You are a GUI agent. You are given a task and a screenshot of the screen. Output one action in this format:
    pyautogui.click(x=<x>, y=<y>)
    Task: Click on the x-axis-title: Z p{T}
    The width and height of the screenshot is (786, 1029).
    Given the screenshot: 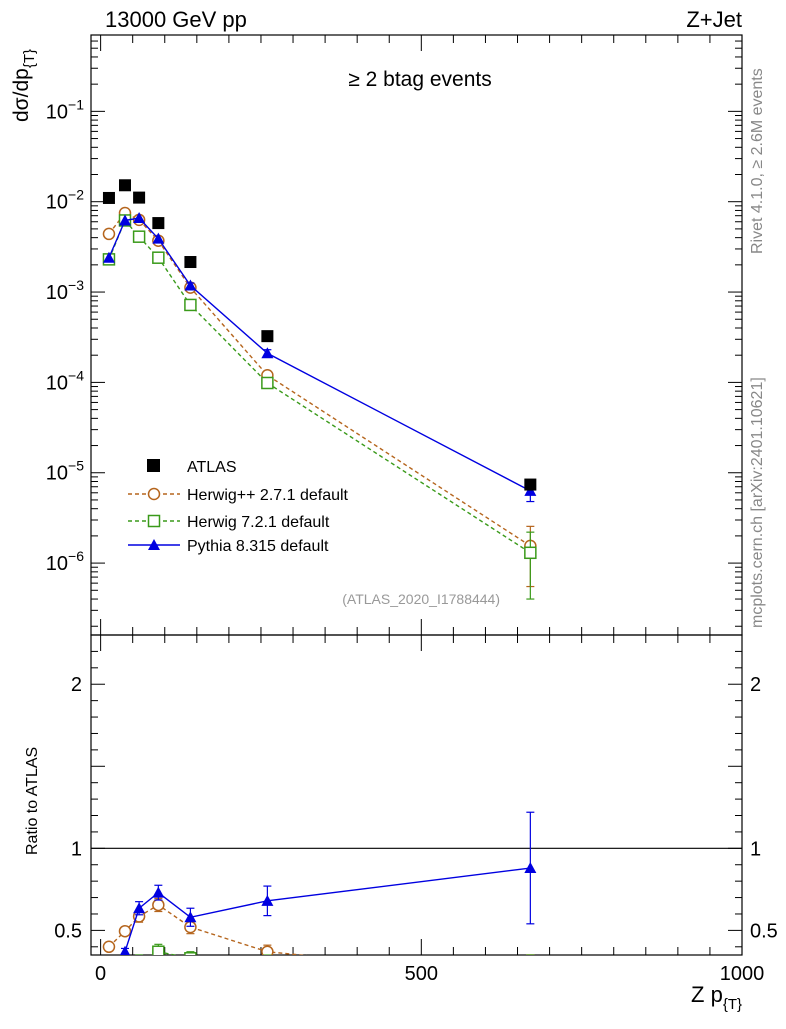 What is the action you would take?
    pyautogui.click(x=716, y=997)
    